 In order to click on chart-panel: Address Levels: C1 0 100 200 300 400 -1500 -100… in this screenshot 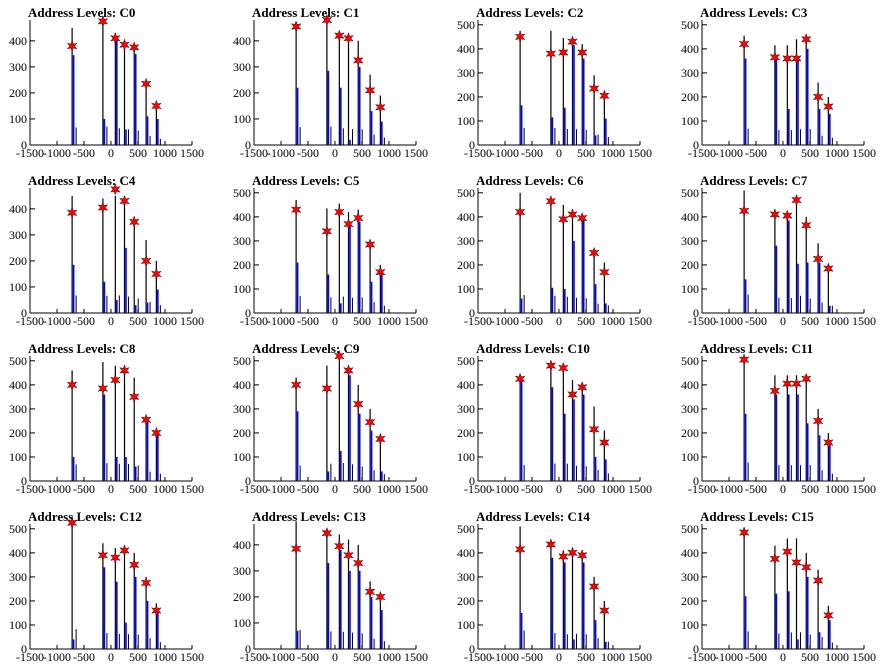, I will do `click(336, 84)`.